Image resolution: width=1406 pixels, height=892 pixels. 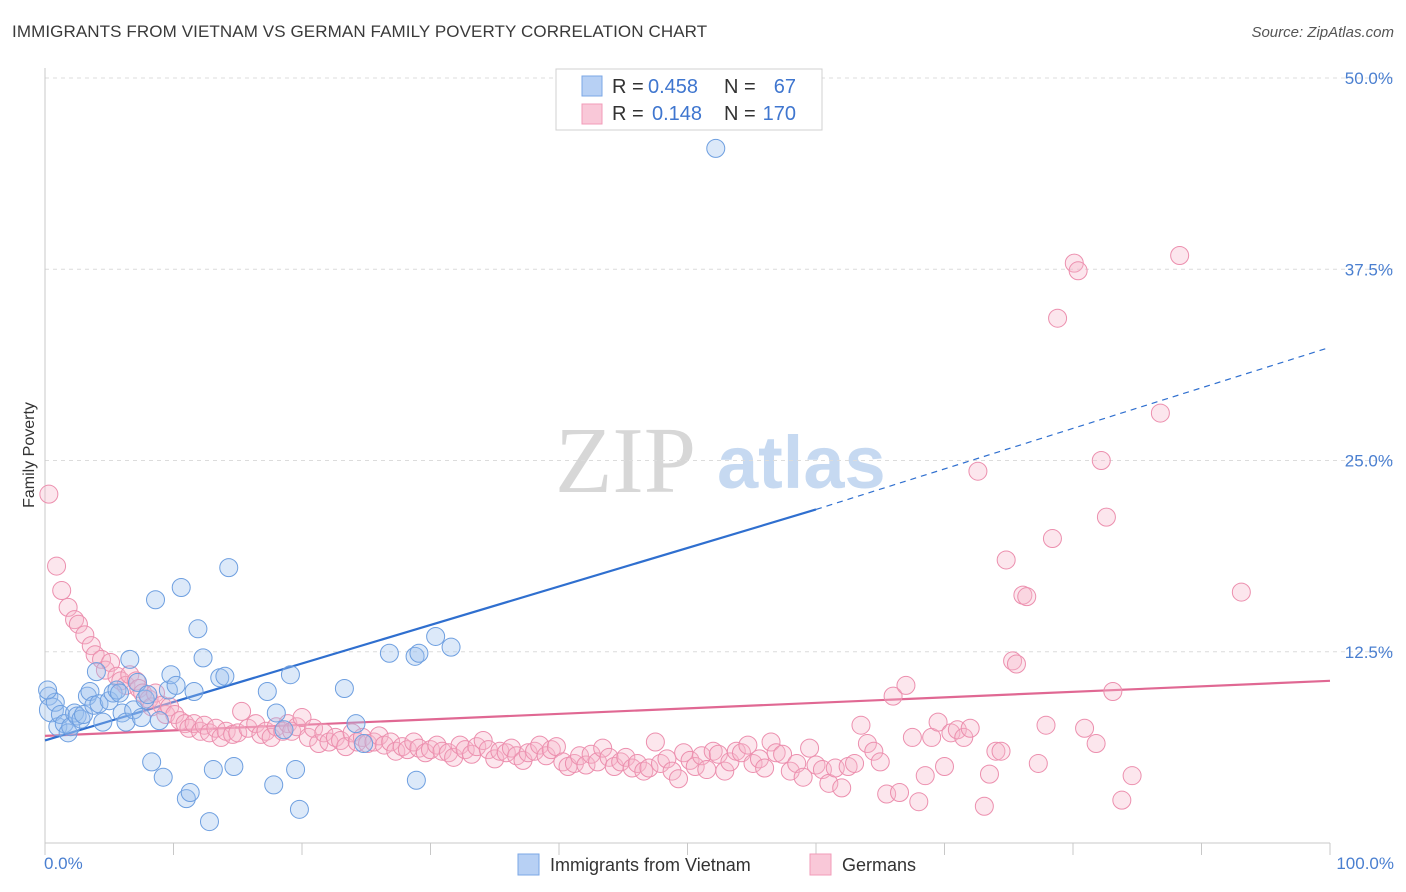 What do you see at coordinates (1073, 428) in the screenshot?
I see `vietnam-trendline-dashed` at bounding box center [1073, 428].